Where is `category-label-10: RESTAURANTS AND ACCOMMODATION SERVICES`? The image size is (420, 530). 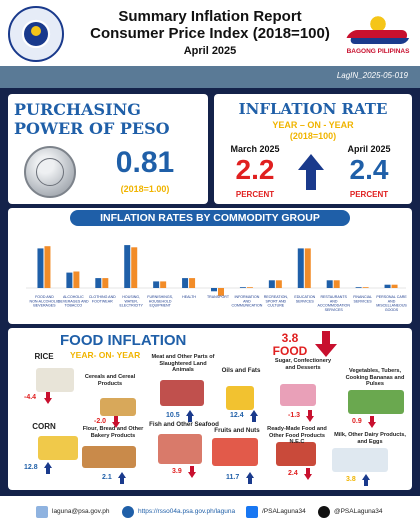 category-label-10: RESTAURANTS AND ACCOMMODATION SERVICES is located at coordinates (333, 303).